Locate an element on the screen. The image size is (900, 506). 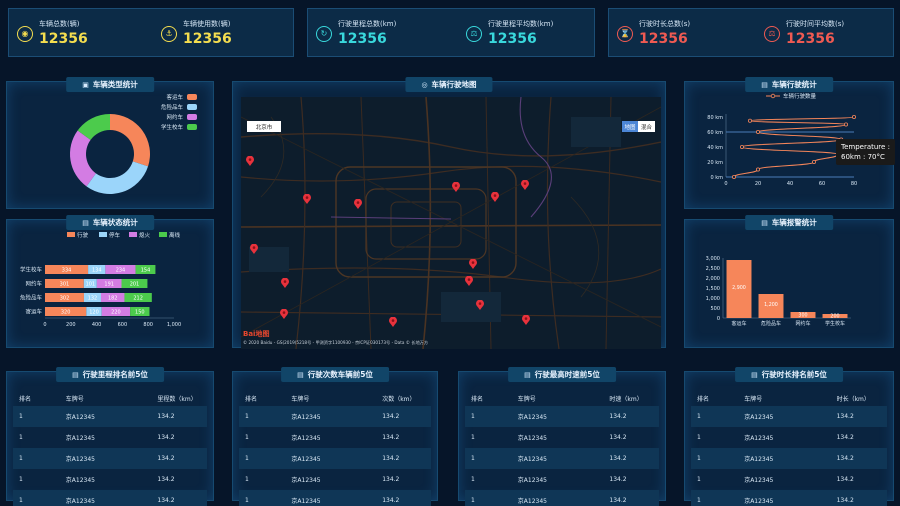
map-type-button: 地图 is located at coordinates (630, 126).